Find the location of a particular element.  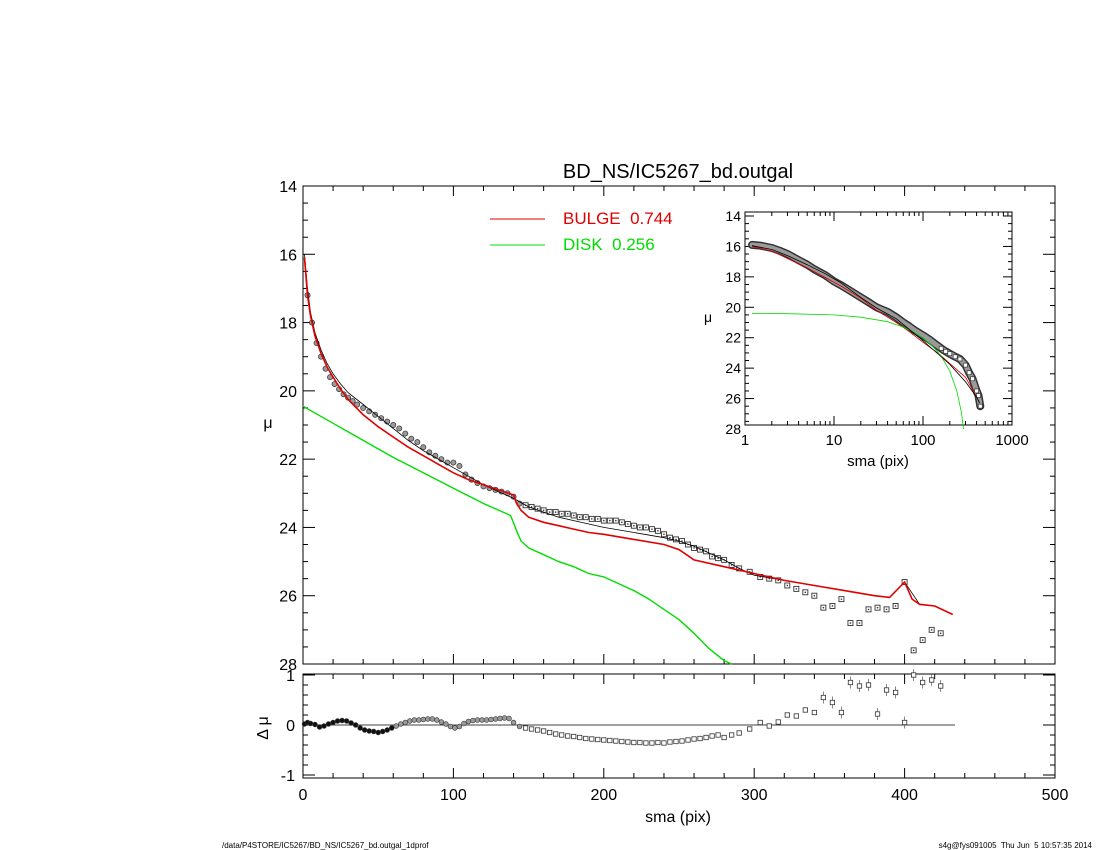

x-tick-label: 200 is located at coordinates (603, 795).